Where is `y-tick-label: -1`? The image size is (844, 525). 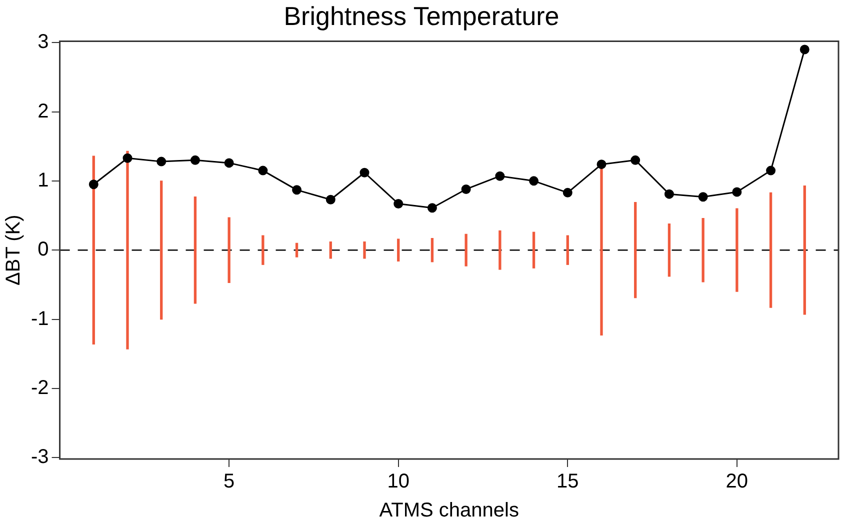 y-tick-label: -1 is located at coordinates (39, 319).